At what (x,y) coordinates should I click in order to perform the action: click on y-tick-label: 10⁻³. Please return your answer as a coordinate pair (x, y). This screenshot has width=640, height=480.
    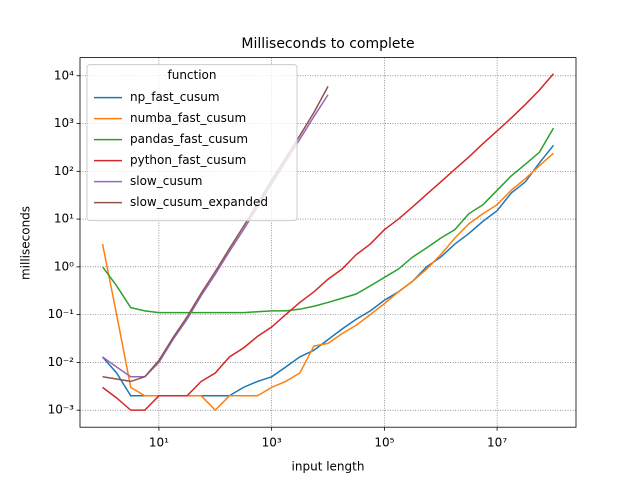
    Looking at the image, I should click on (61, 410).